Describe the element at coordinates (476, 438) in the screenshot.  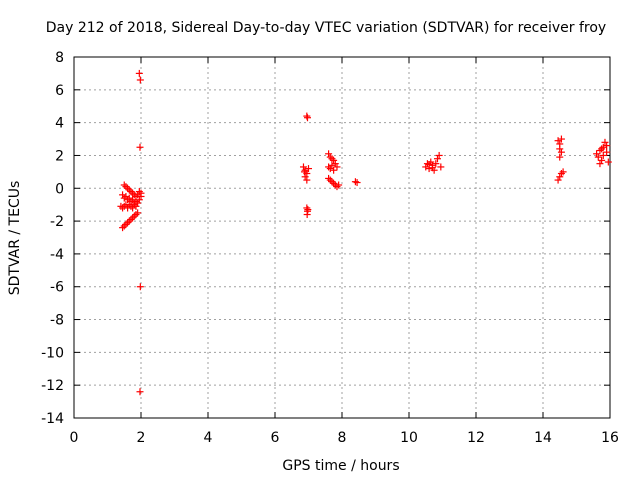
I see `x-tick-label: 12` at that location.